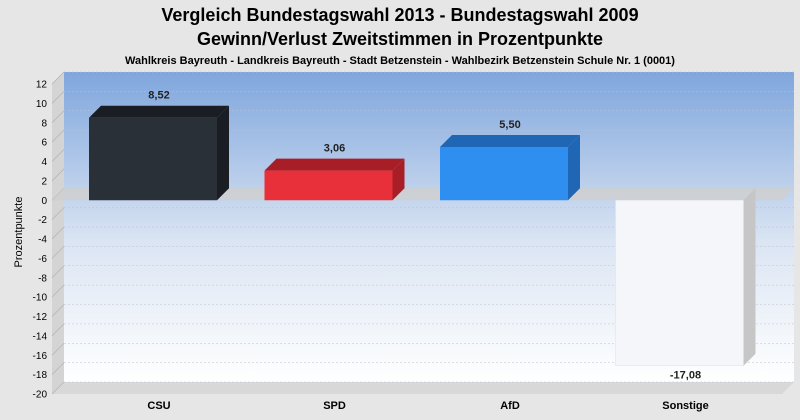 The height and width of the screenshot is (420, 800). I want to click on y-tick-label: -20, so click(40, 395).